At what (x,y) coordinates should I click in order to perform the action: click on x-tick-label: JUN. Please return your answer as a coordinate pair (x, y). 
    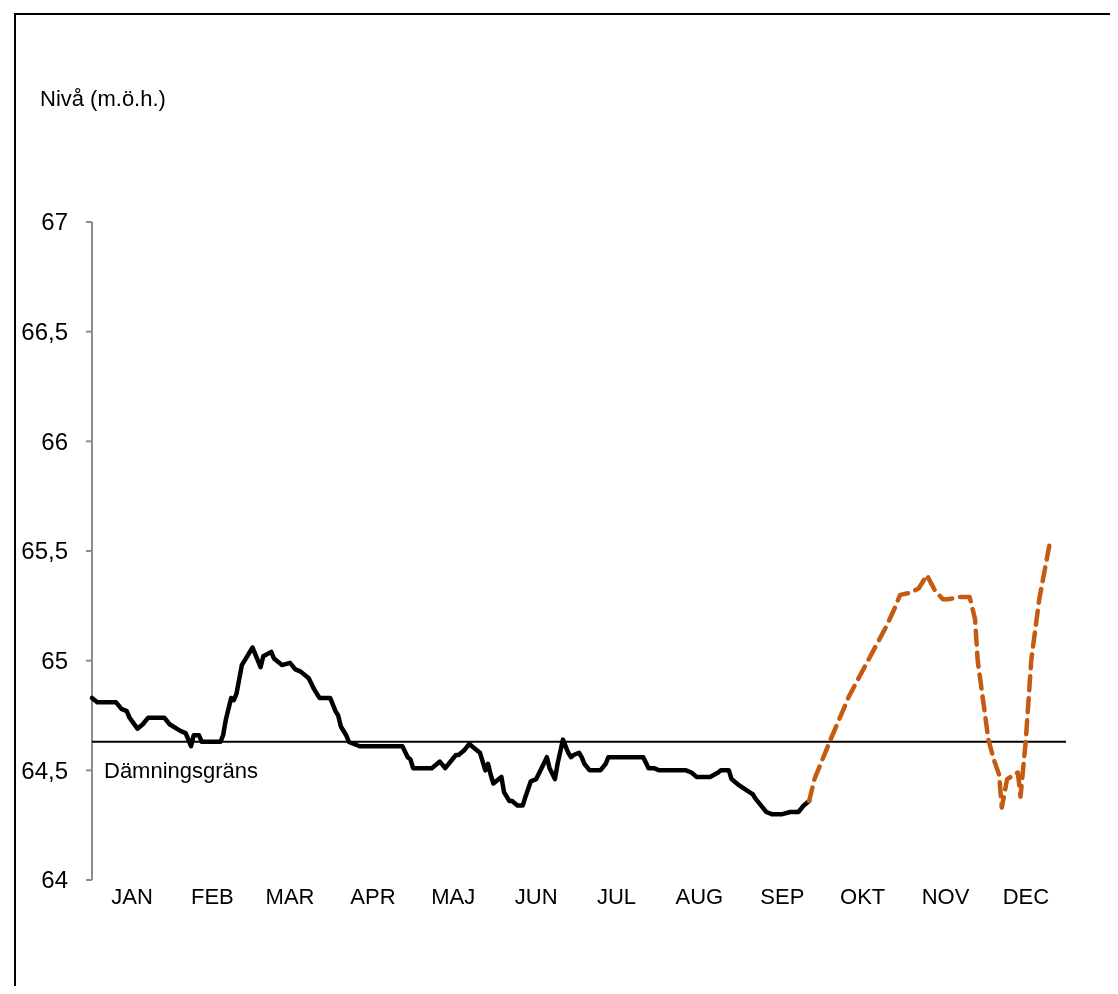
    Looking at the image, I should click on (536, 896).